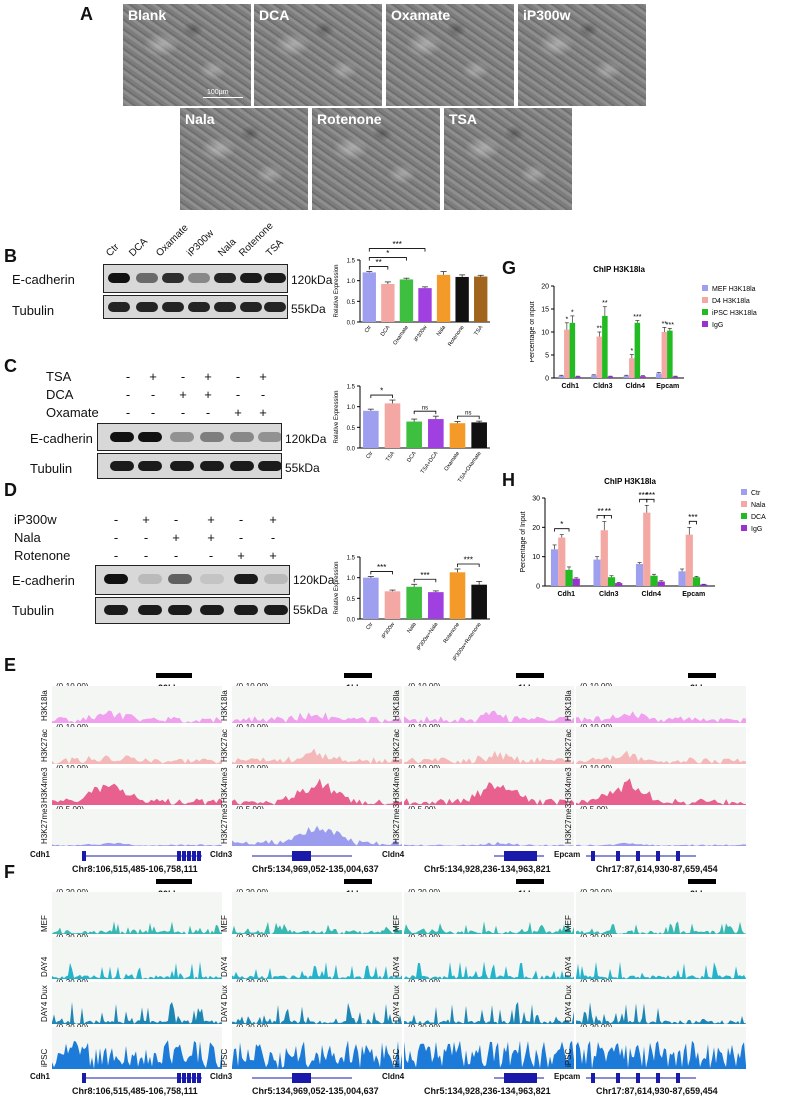  I want to click on y-axis-label: Relative Expression, so click(337, 587).